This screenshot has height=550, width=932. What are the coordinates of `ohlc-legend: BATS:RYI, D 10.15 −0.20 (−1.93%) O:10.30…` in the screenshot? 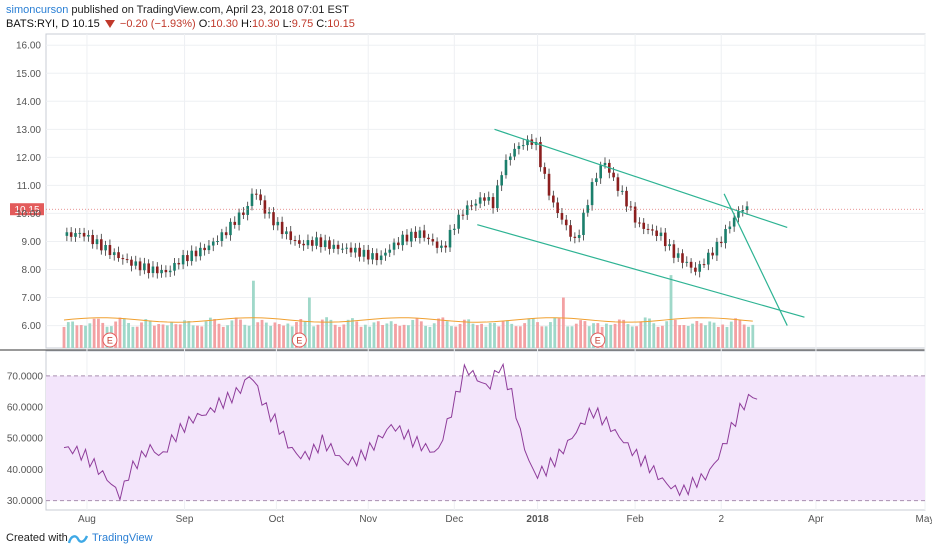 It's located at (180, 24).